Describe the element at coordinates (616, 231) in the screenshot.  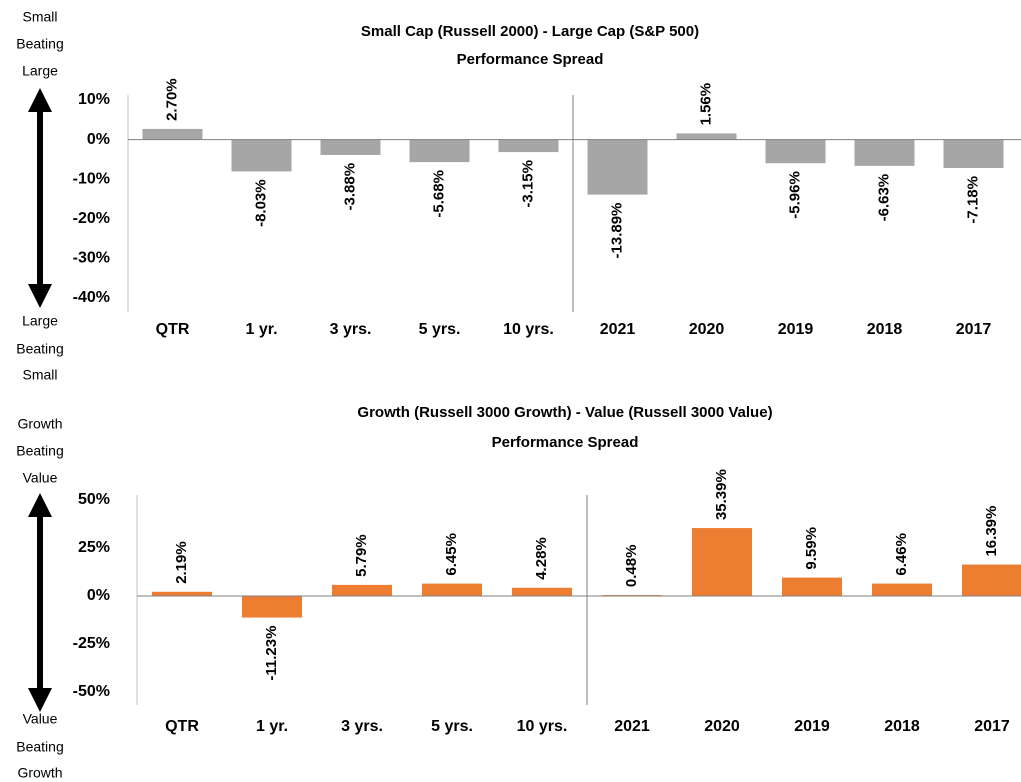
I see `value-label: -13.89%` at that location.